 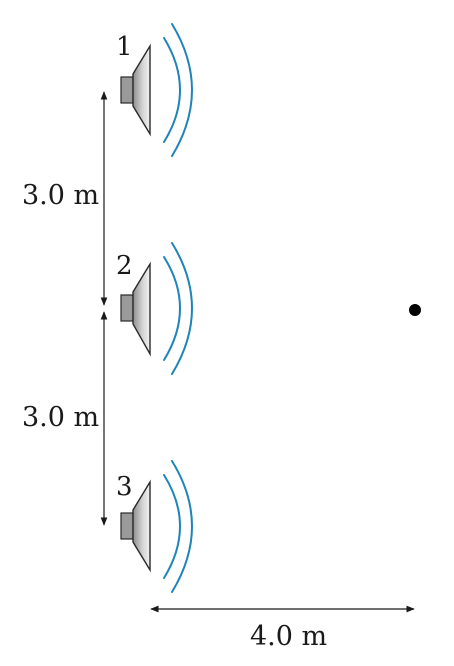 I want to click on speaker-1-magnet, so click(x=127, y=90).